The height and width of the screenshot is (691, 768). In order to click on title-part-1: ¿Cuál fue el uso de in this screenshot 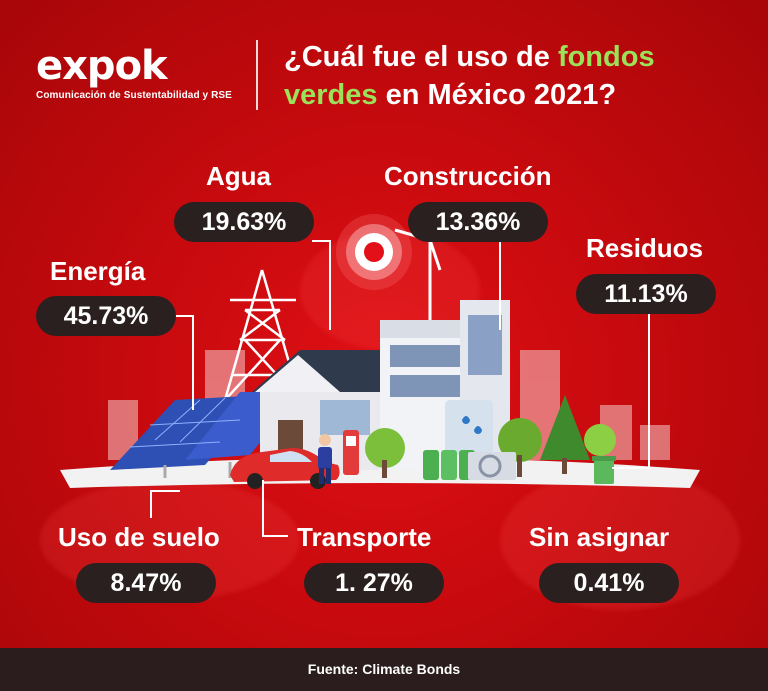, I will do `click(421, 57)`.